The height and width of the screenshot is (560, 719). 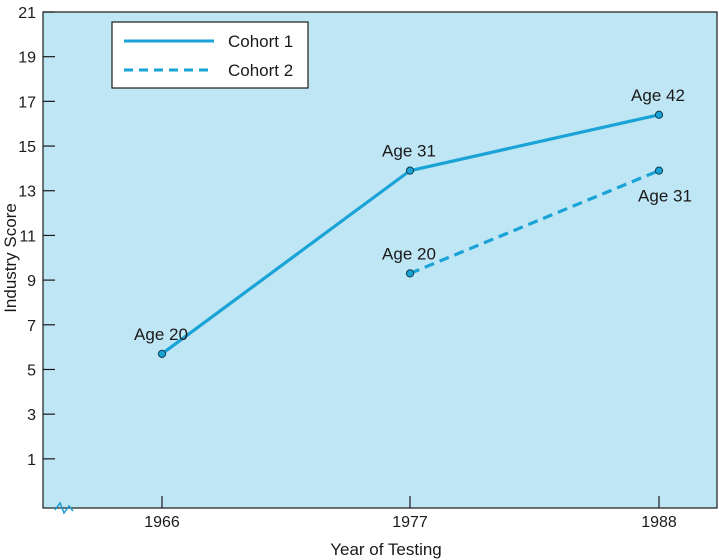 What do you see at coordinates (365, 513) in the screenshot?
I see `x-axis: 1966 1977 1988` at bounding box center [365, 513].